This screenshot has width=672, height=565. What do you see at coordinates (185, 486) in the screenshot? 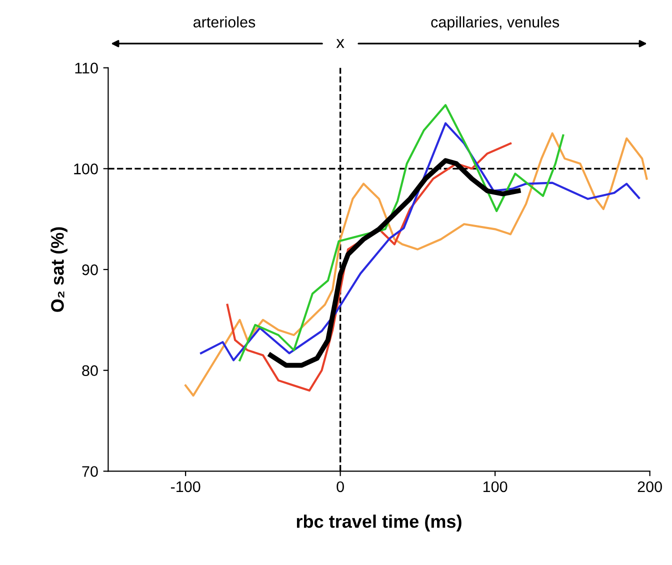
I see `x-tick-label: -100` at bounding box center [185, 486].